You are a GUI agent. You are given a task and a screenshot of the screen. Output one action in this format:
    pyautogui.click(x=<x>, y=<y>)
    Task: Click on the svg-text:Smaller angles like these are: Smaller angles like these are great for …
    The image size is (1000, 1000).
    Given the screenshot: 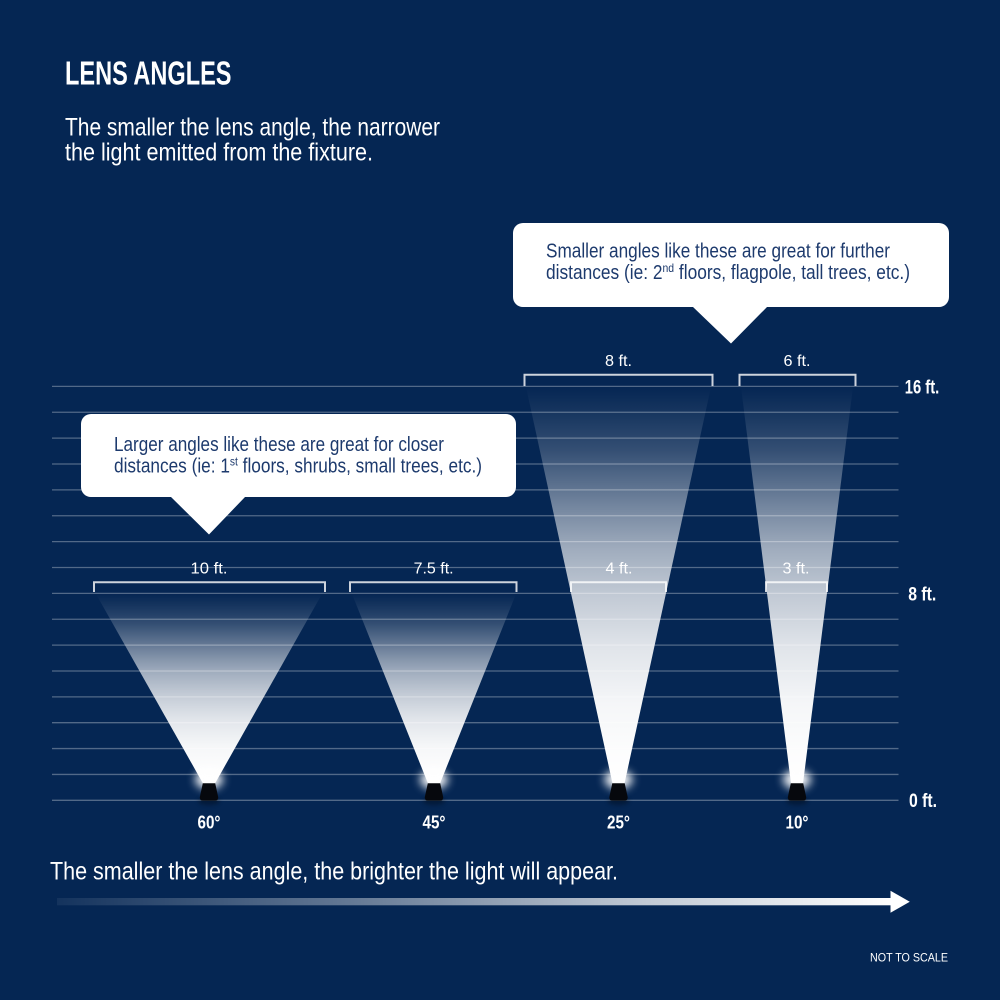 What is the action you would take?
    pyautogui.click(x=718, y=252)
    